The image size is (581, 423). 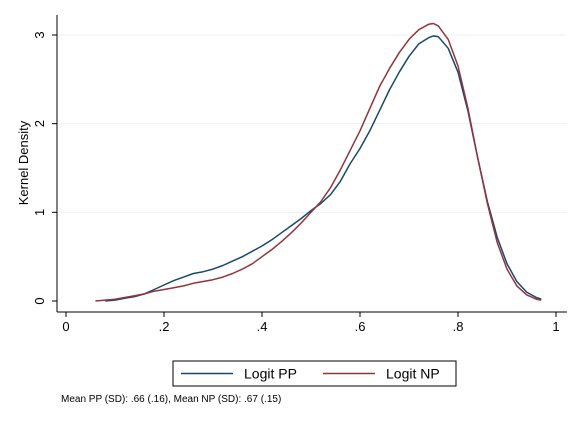 What do you see at coordinates (39, 34) in the screenshot?
I see `y-tick-label: 3` at bounding box center [39, 34].